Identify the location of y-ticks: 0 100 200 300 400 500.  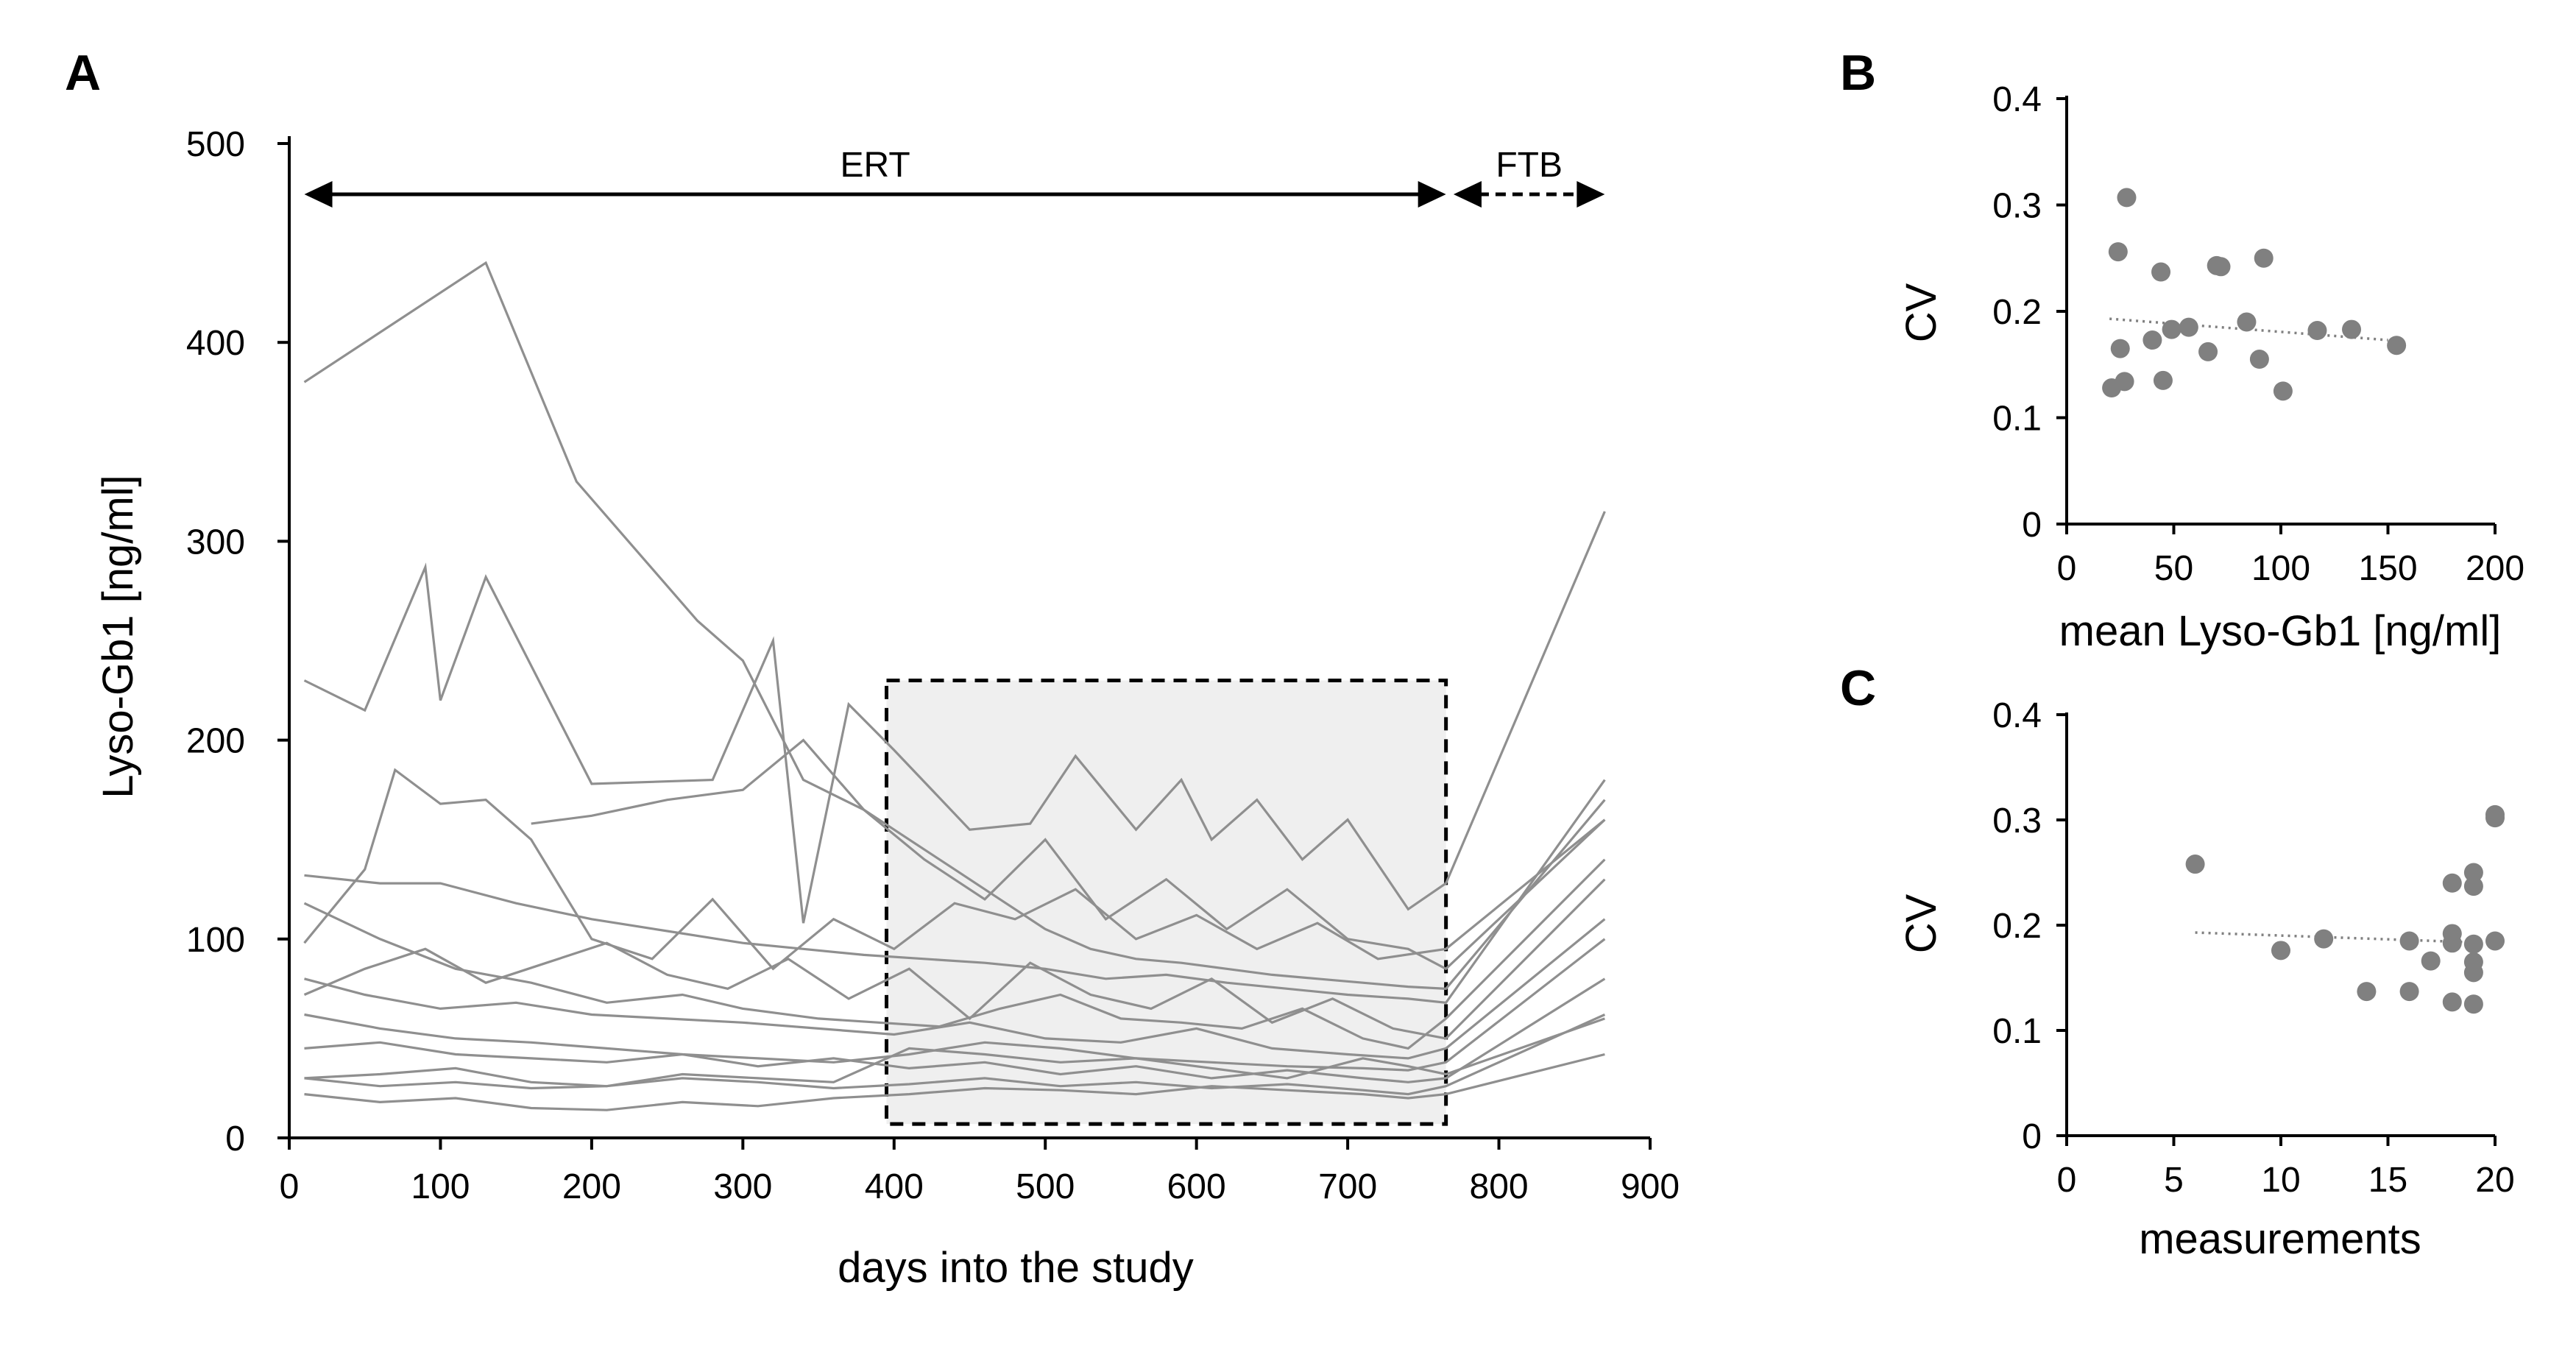
(237, 641).